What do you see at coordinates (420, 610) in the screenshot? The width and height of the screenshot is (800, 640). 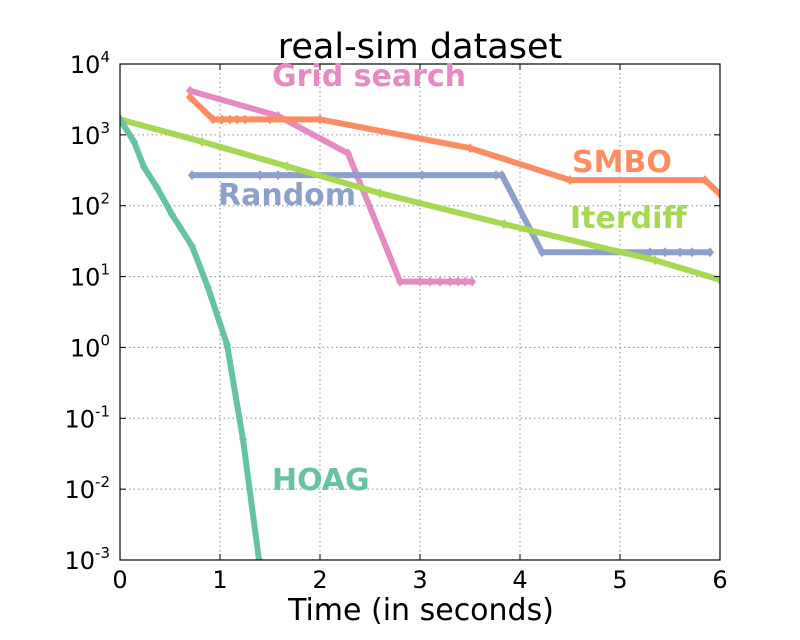 I see `x-axis-label: Time (in seconds)` at bounding box center [420, 610].